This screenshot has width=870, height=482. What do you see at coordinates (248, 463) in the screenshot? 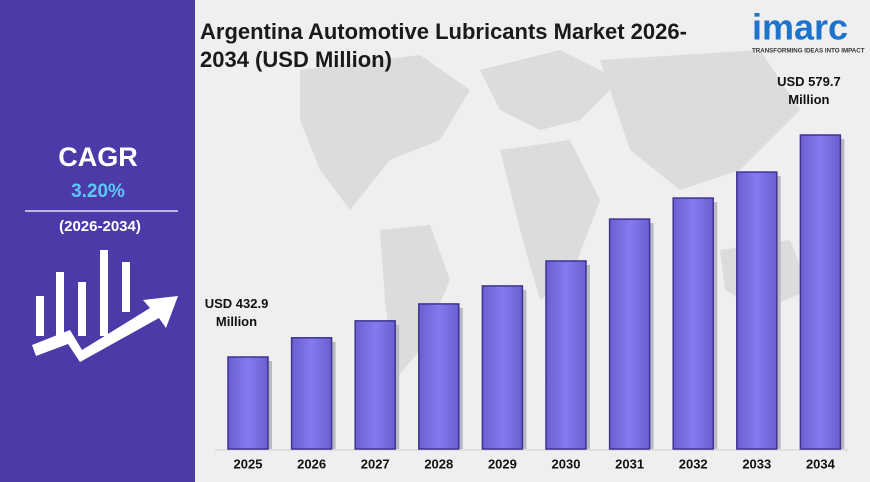
I see `x-tick-label: 2025` at bounding box center [248, 463].